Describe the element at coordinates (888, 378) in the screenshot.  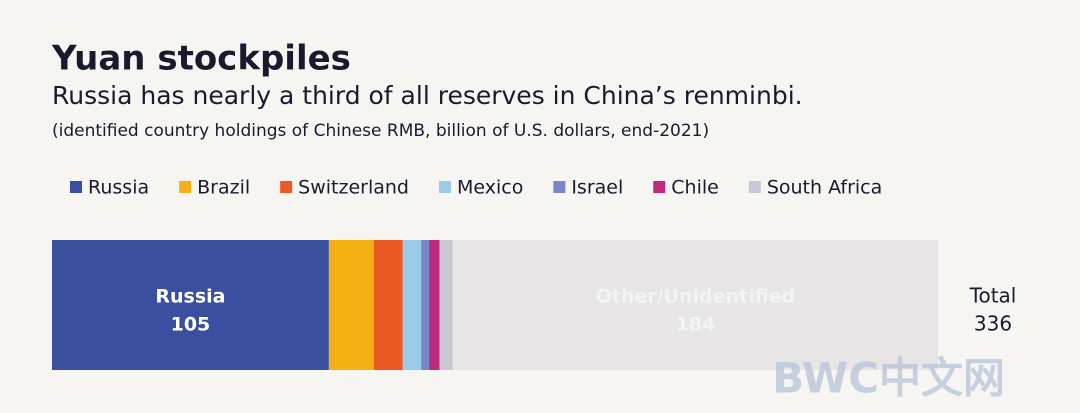
I see `watermark: BWC中文网` at that location.